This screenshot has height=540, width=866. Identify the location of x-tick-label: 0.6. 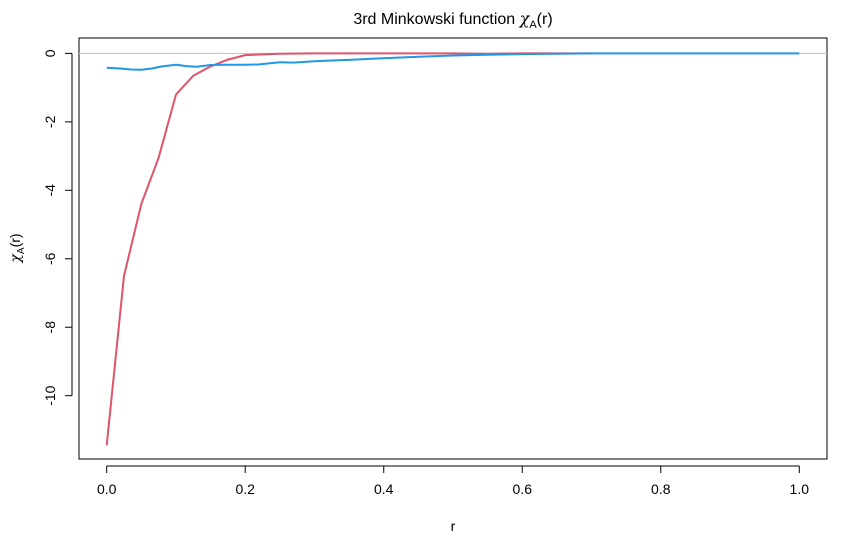
(523, 489).